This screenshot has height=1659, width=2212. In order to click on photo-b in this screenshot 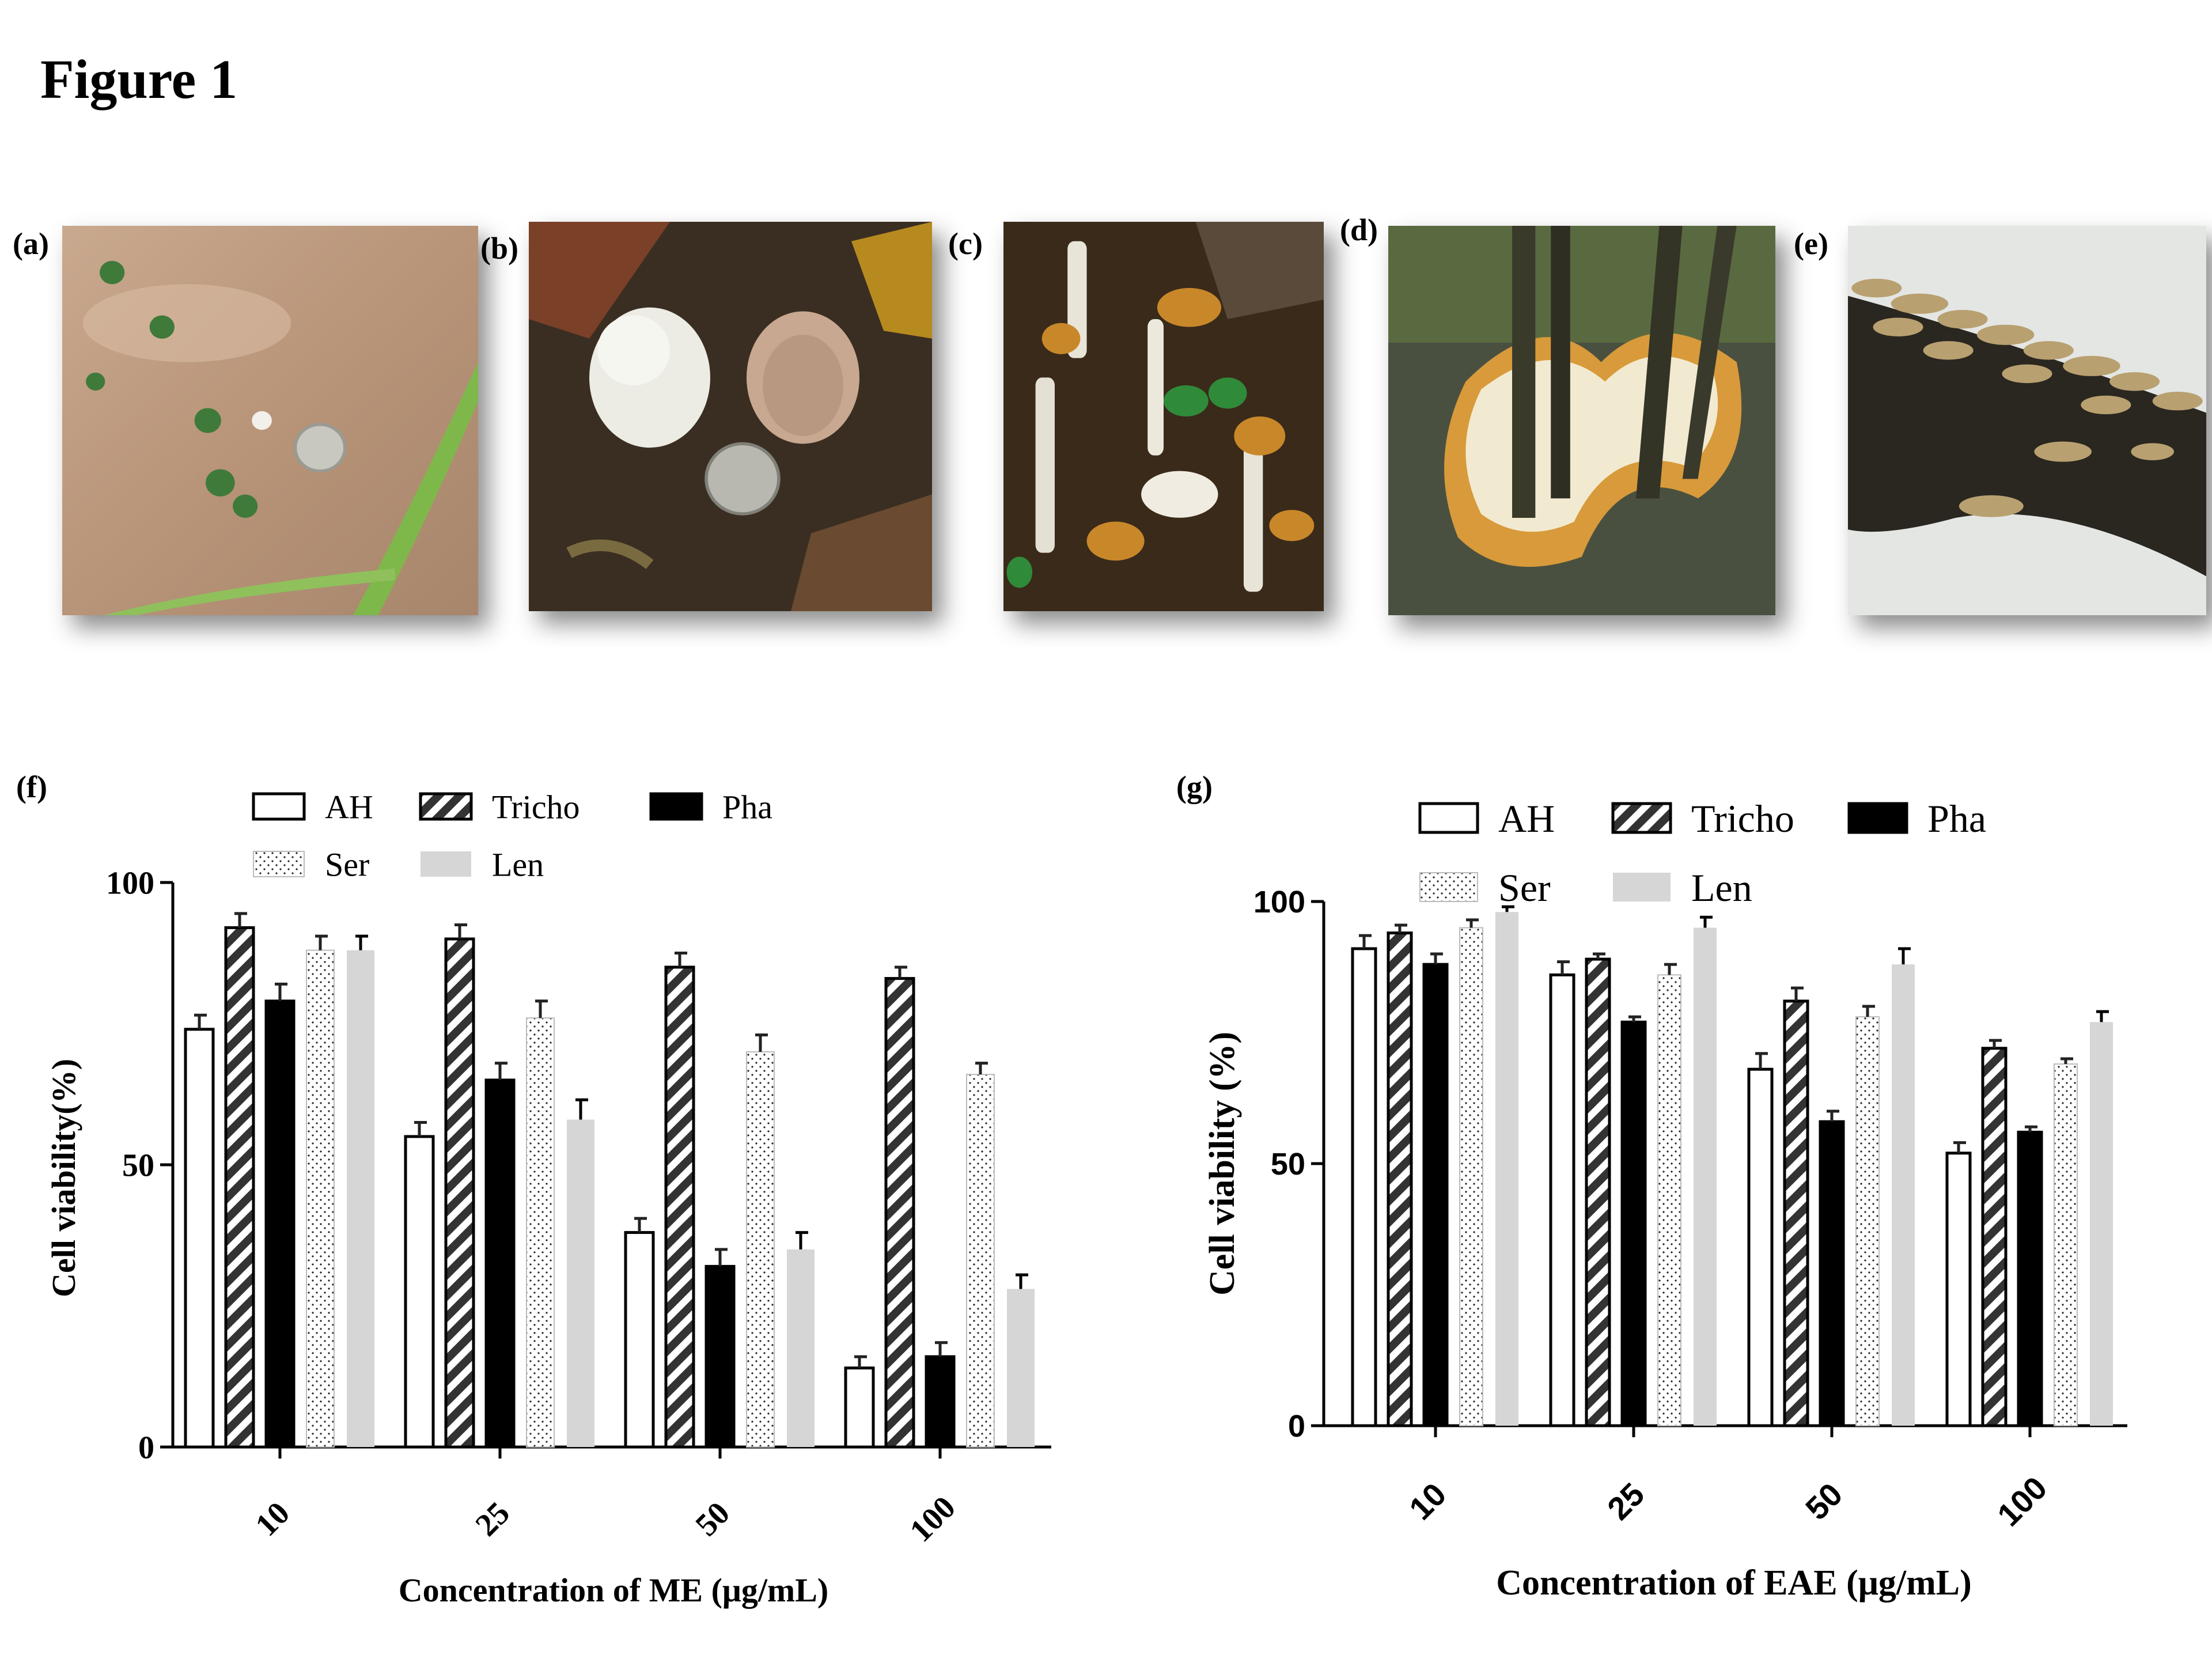, I will do `click(730, 416)`.